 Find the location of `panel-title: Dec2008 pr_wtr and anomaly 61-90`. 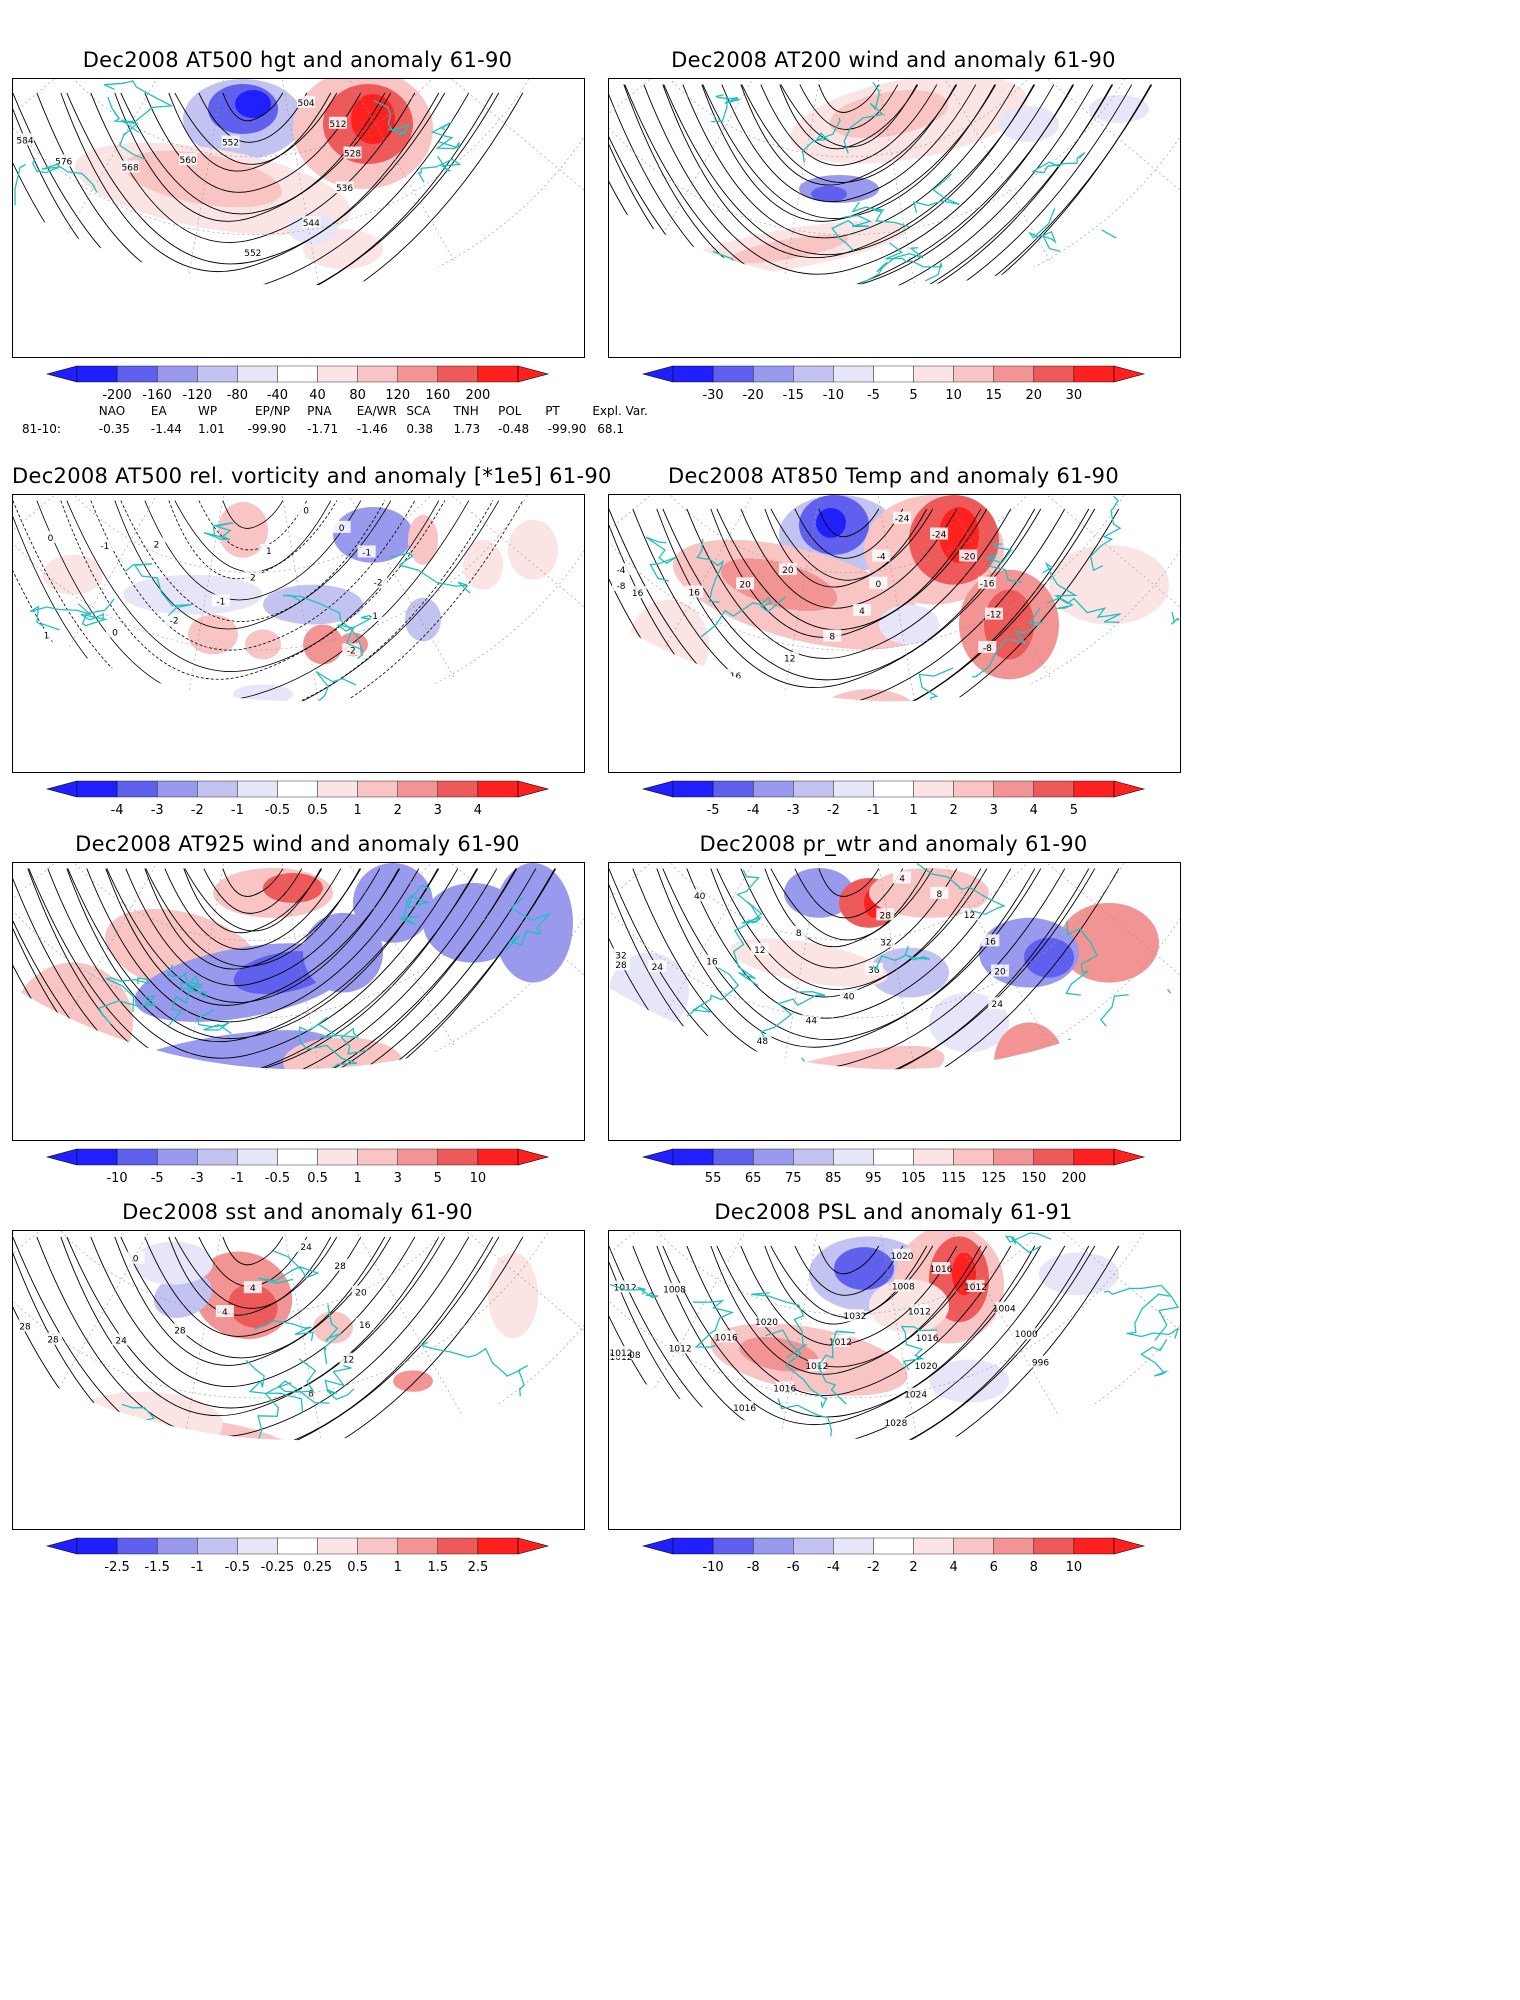

panel-title: Dec2008 pr_wtr and anomaly 61-90 is located at coordinates (893, 844).